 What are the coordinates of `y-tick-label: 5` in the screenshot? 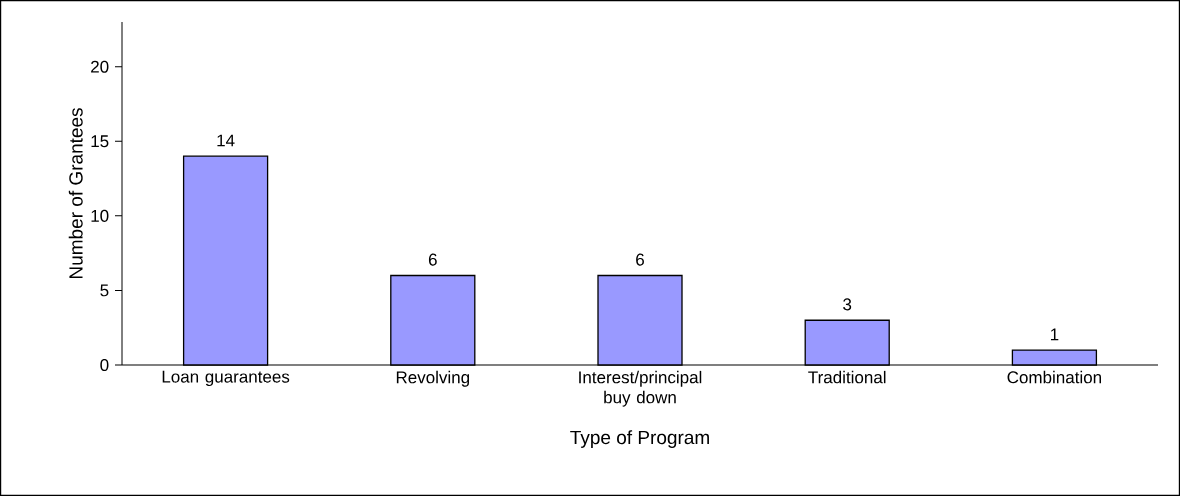 It's located at (104, 290).